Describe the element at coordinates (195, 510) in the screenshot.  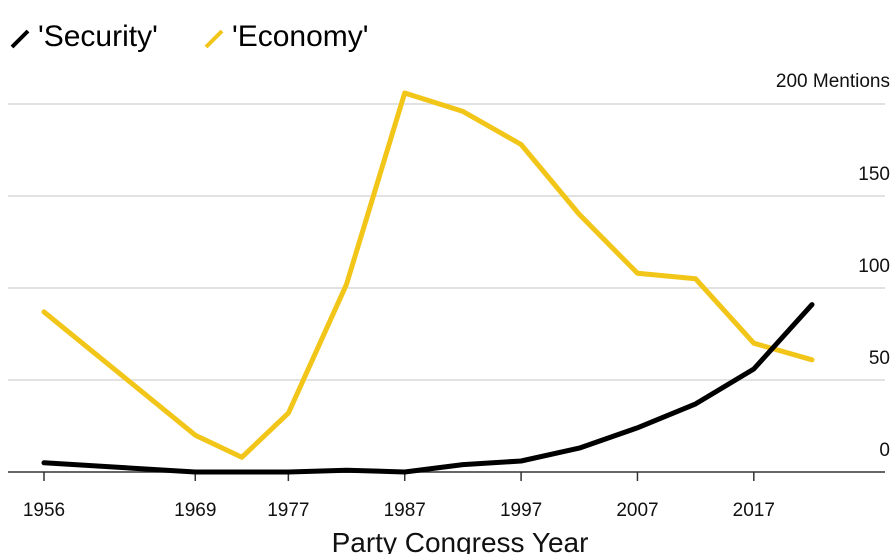
I see `x-tick-label-1969: 1969` at that location.